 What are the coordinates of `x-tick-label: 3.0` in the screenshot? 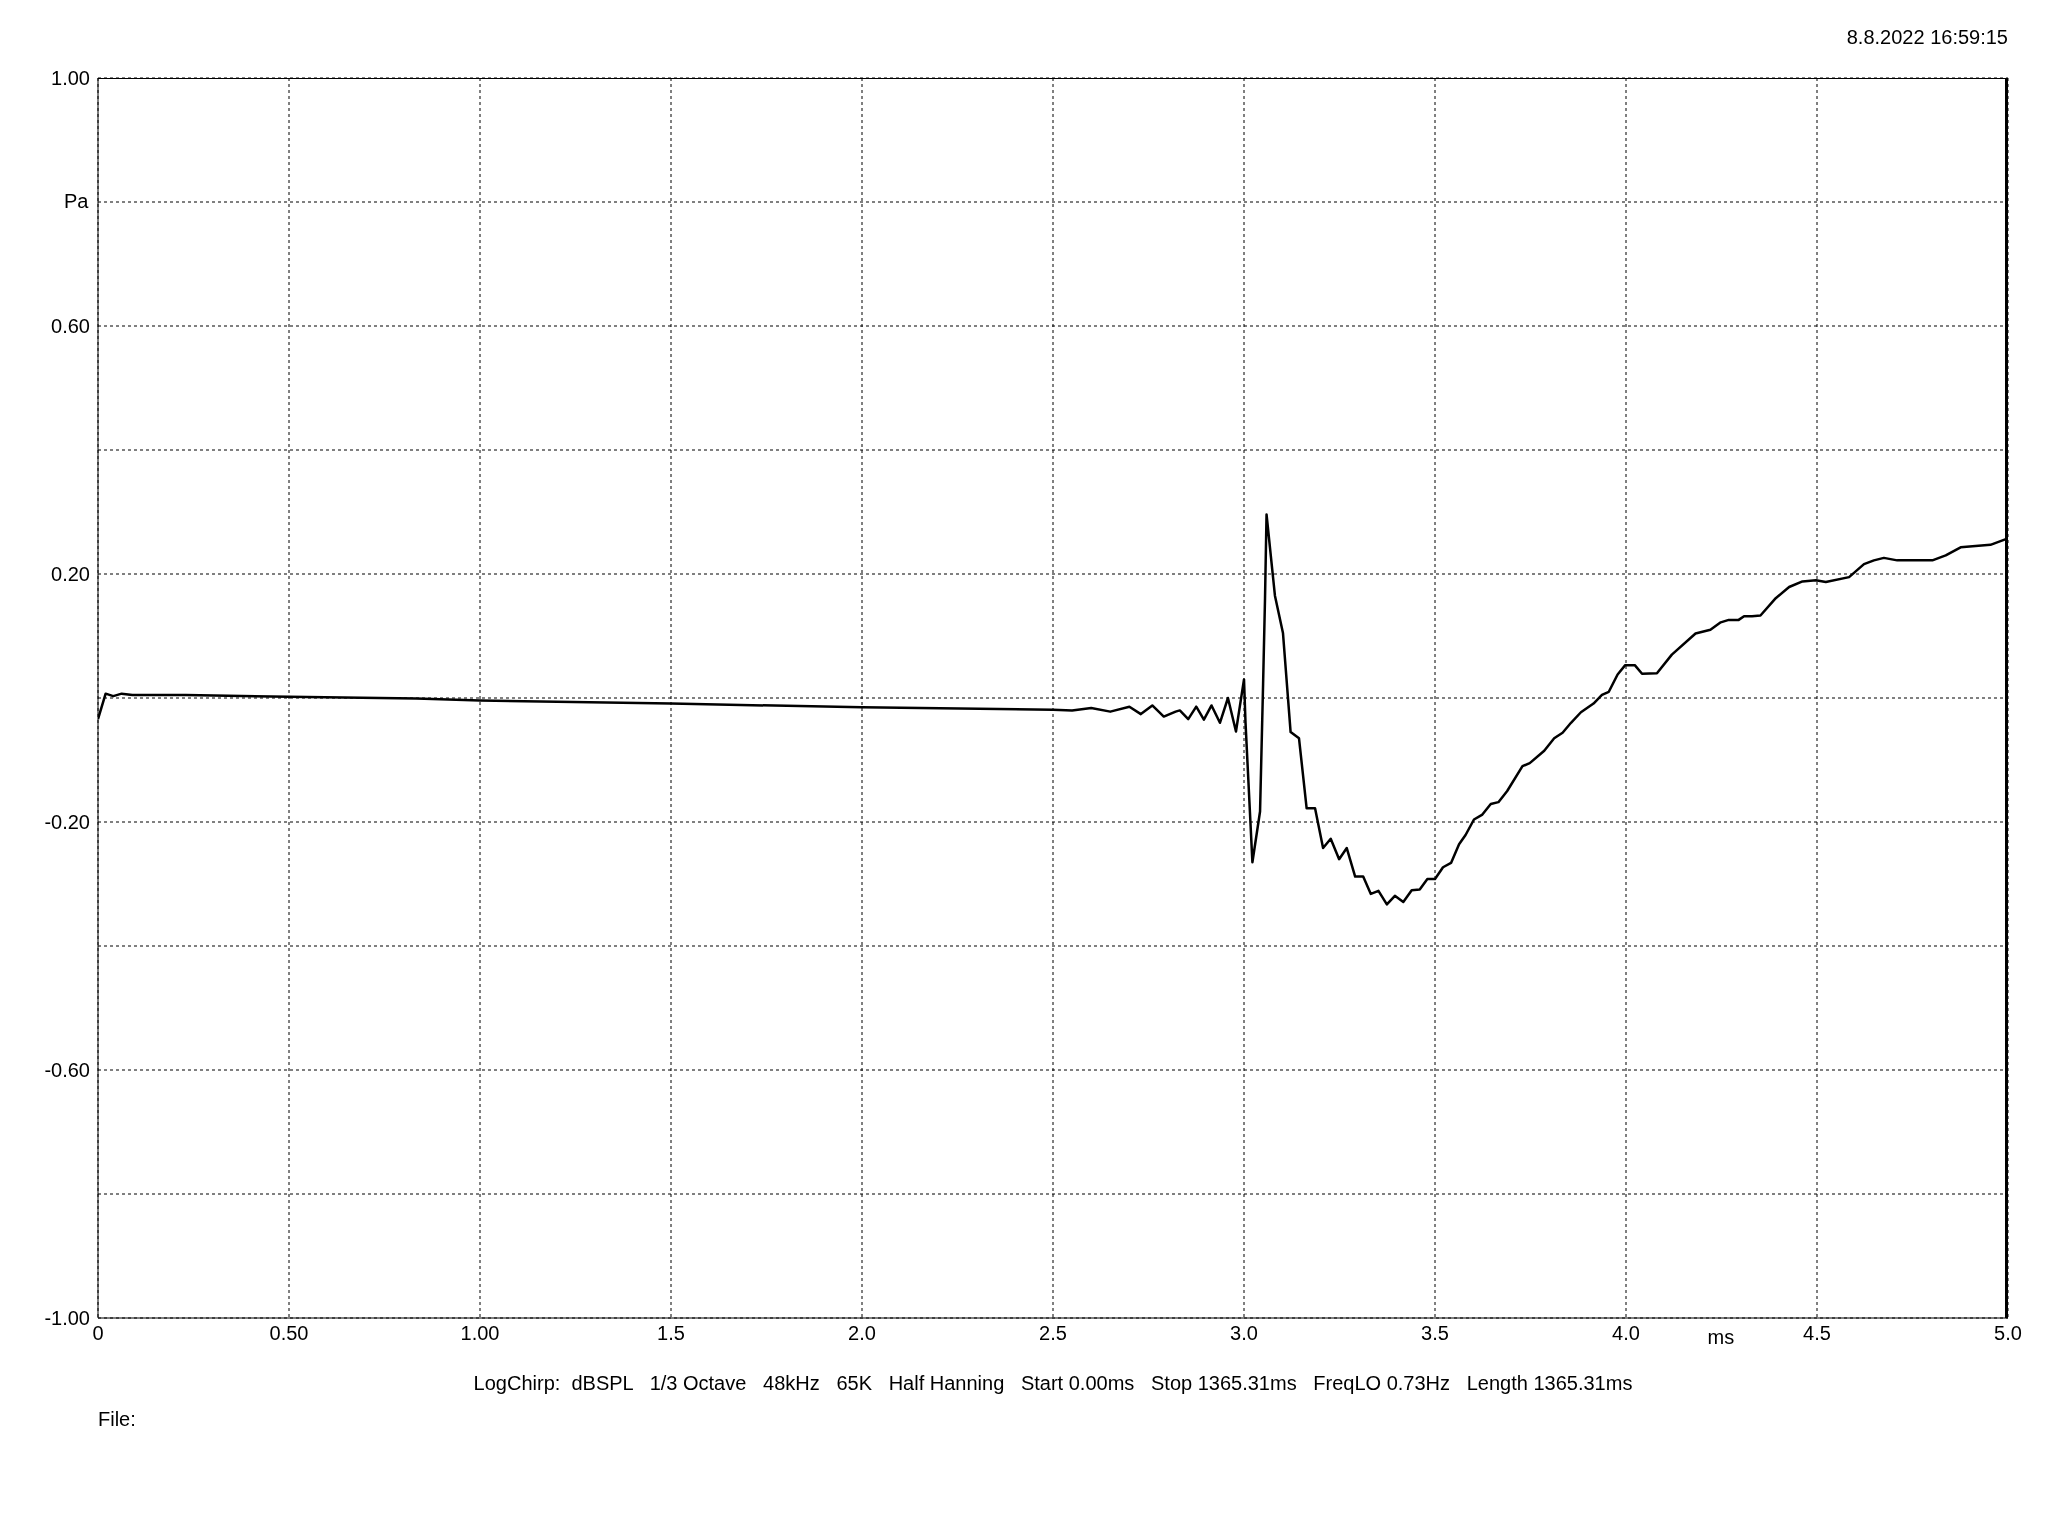 It's located at (1244, 1333).